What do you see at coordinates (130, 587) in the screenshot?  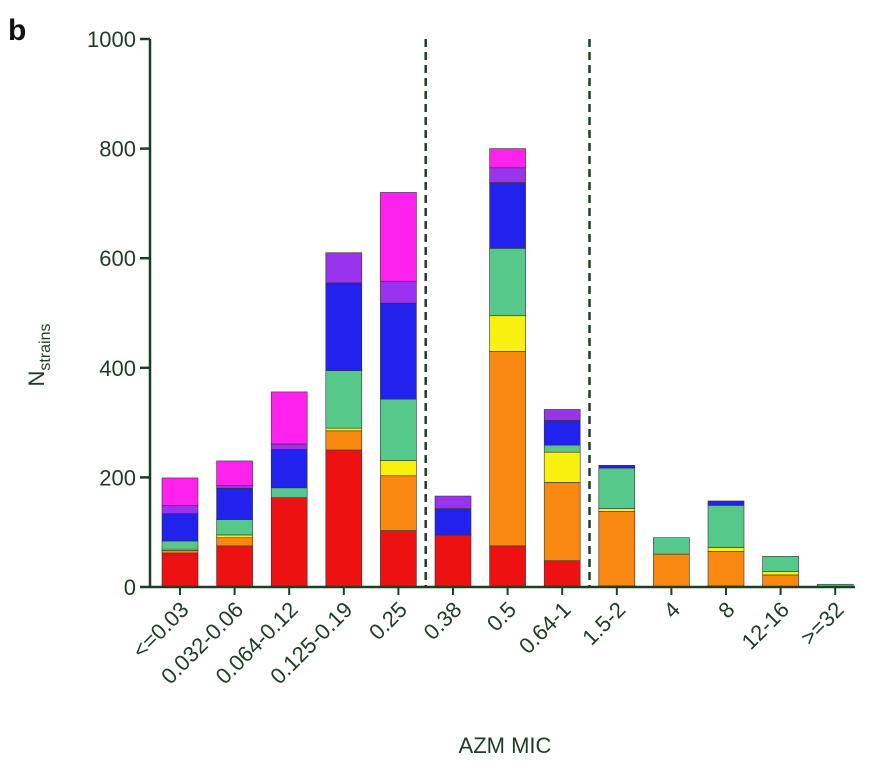 I see `y-tick-label: 0` at bounding box center [130, 587].